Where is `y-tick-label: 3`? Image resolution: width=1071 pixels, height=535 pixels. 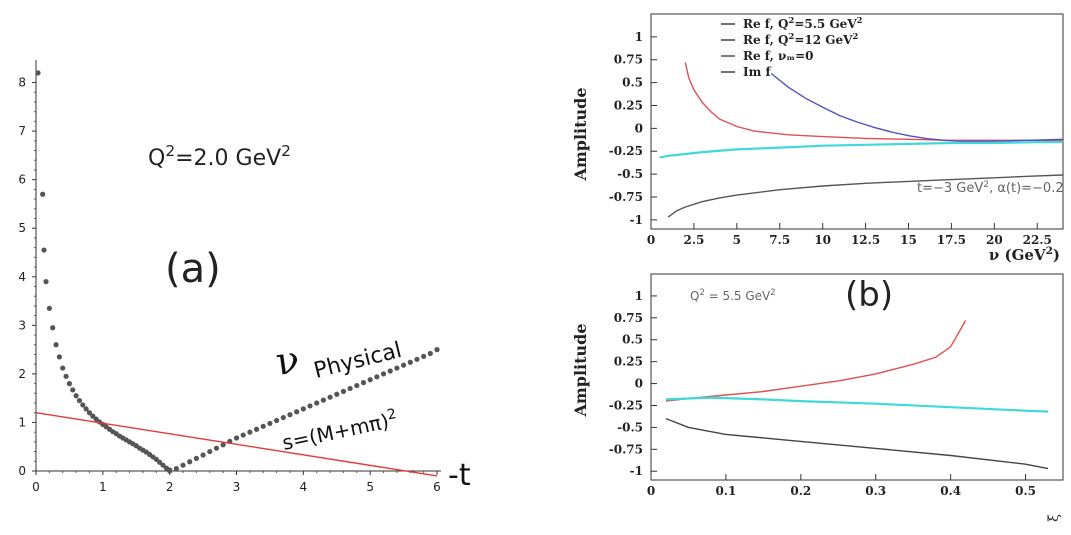
y-tick-label: 3 is located at coordinates (22, 325).